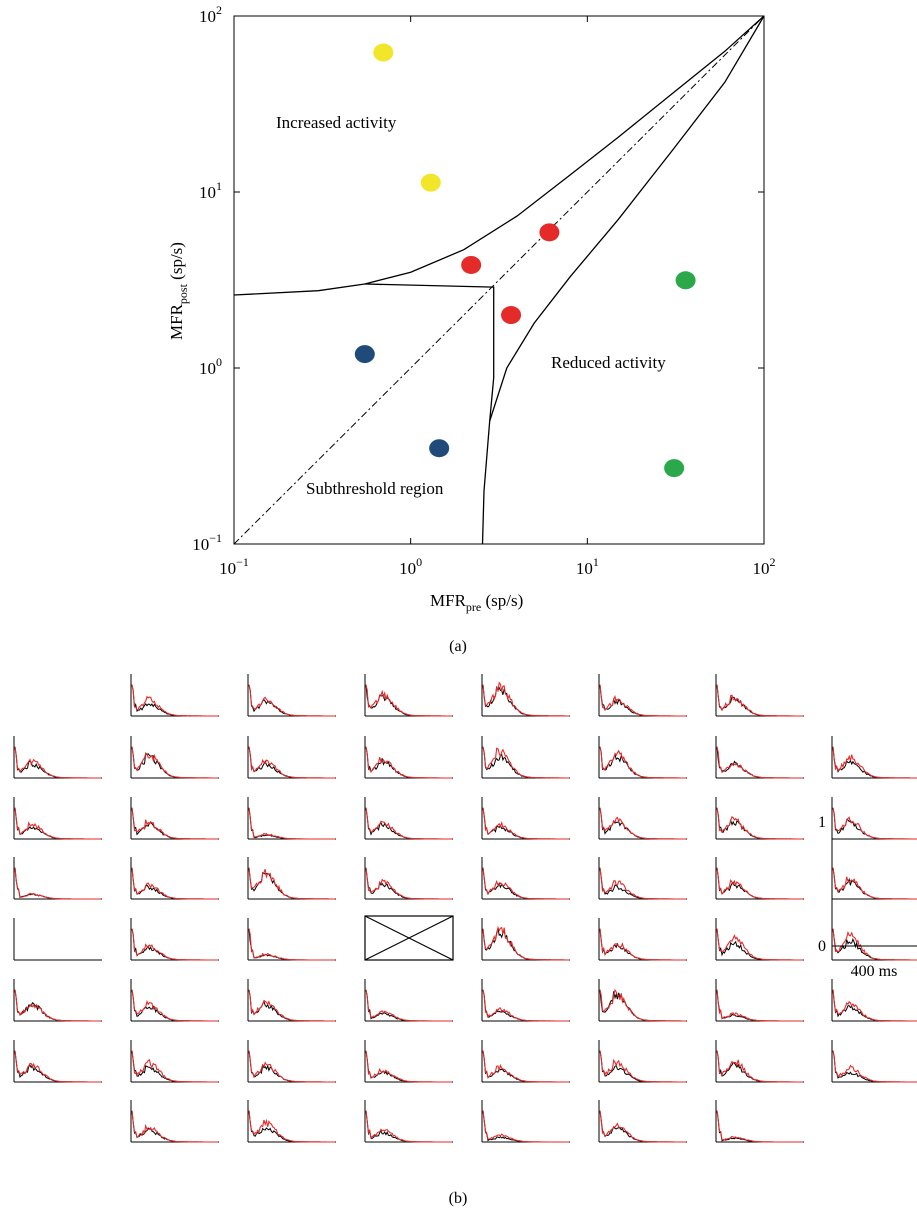  What do you see at coordinates (178, 291) in the screenshot?
I see `y-axis-label: MFRpost (sp/s)` at bounding box center [178, 291].